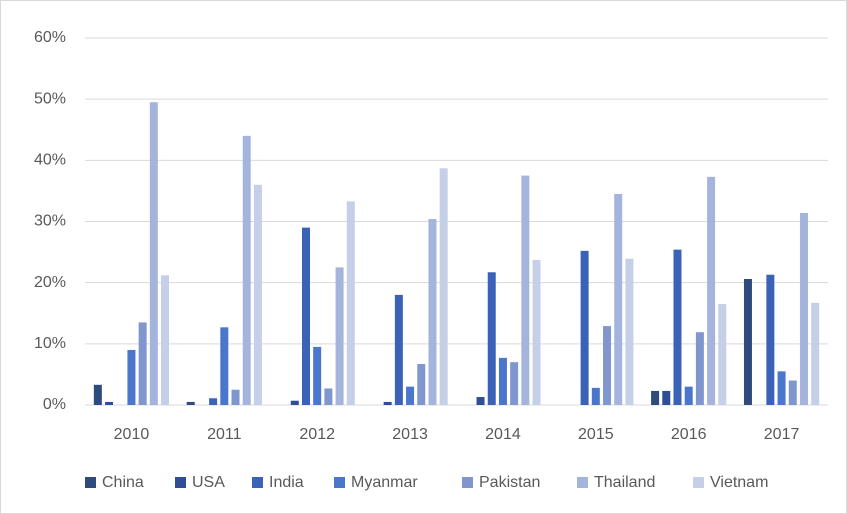 The width and height of the screenshot is (847, 514). I want to click on x-tick-label: 2011, so click(224, 434).